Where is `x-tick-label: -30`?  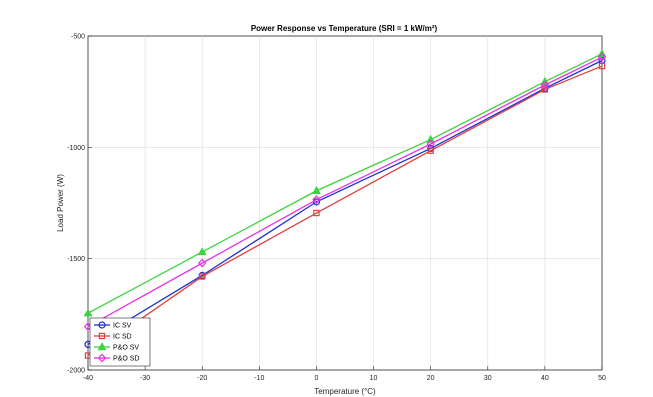 x-tick-label: -30 is located at coordinates (145, 378).